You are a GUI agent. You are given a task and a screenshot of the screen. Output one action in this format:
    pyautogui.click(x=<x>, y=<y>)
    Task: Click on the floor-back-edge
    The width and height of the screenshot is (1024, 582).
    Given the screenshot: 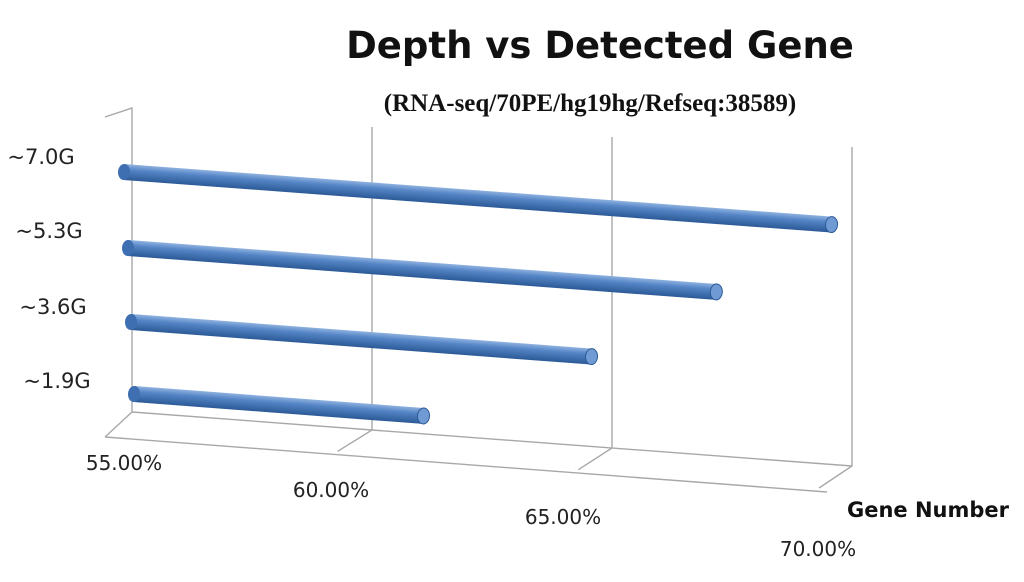 What is the action you would take?
    pyautogui.click(x=492, y=439)
    